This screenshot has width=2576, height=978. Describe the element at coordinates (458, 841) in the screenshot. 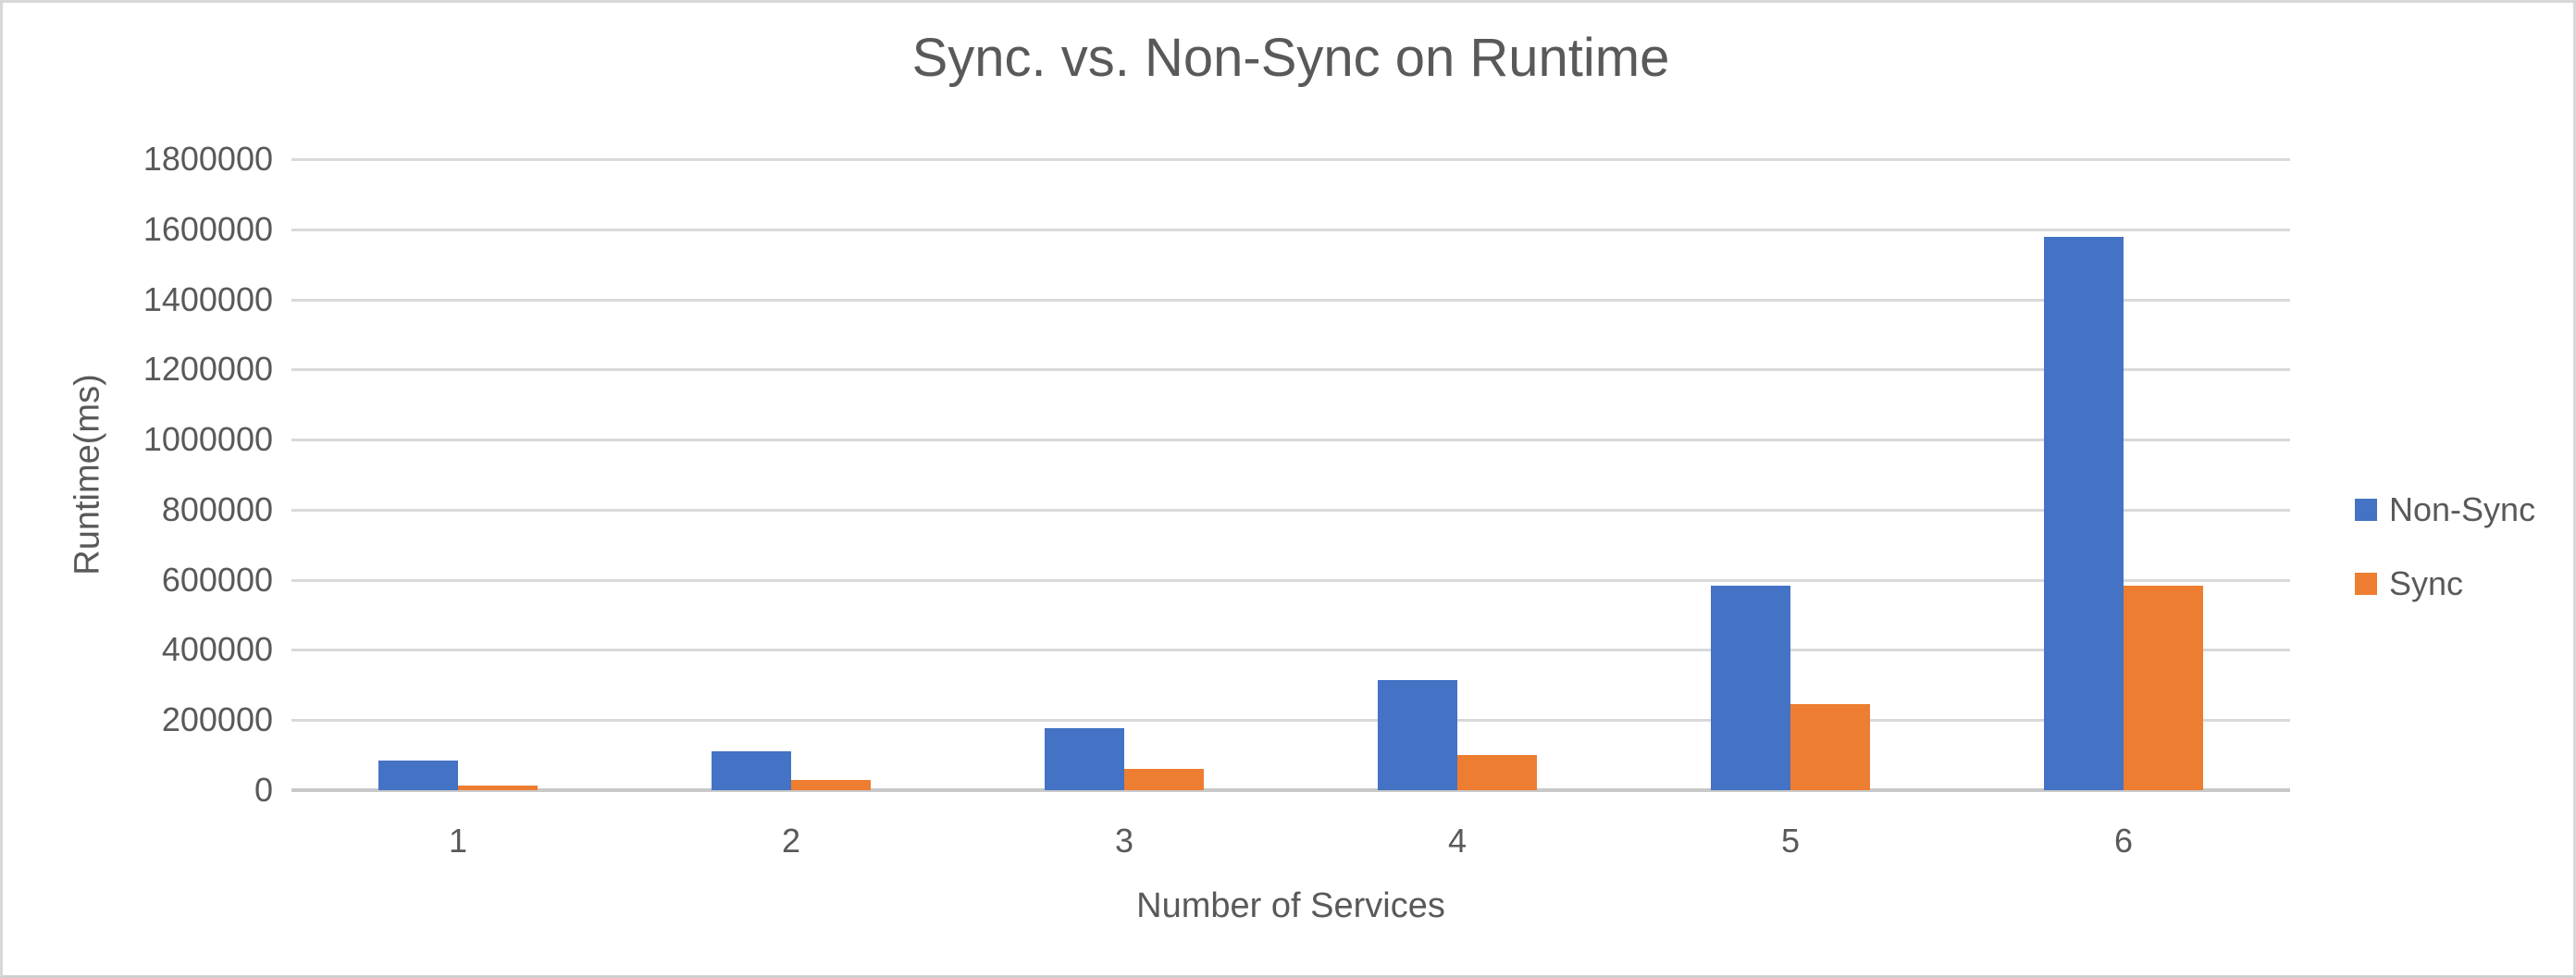

I see `x-tick-label: 1` at that location.